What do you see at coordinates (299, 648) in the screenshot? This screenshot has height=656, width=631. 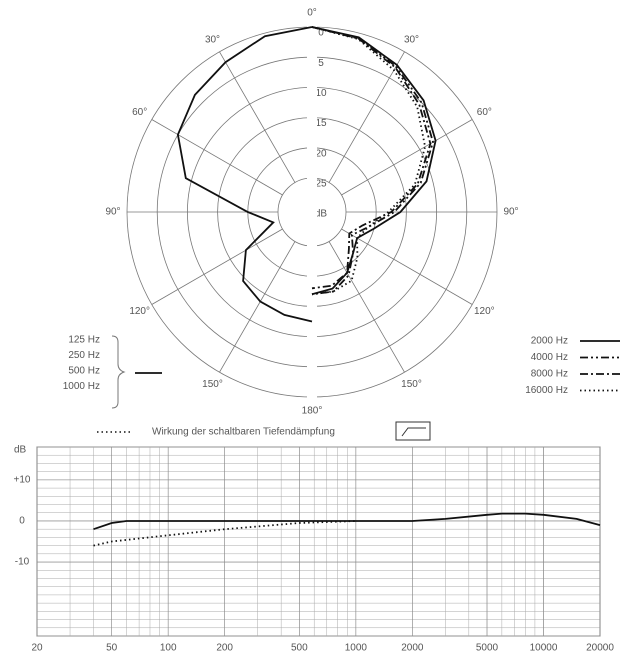 I see `x-tick-label: 500` at bounding box center [299, 648].